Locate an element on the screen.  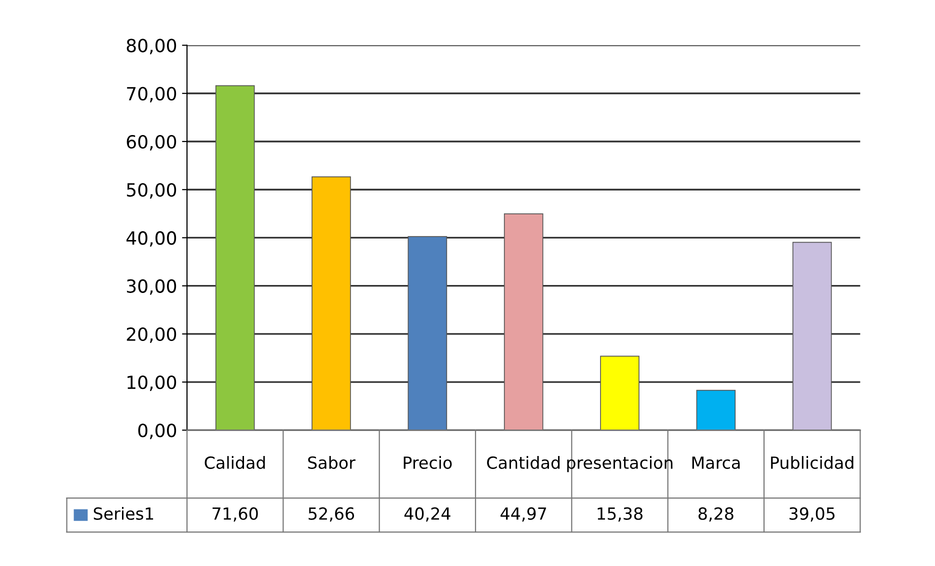
data-label: 44,97 is located at coordinates (523, 514).